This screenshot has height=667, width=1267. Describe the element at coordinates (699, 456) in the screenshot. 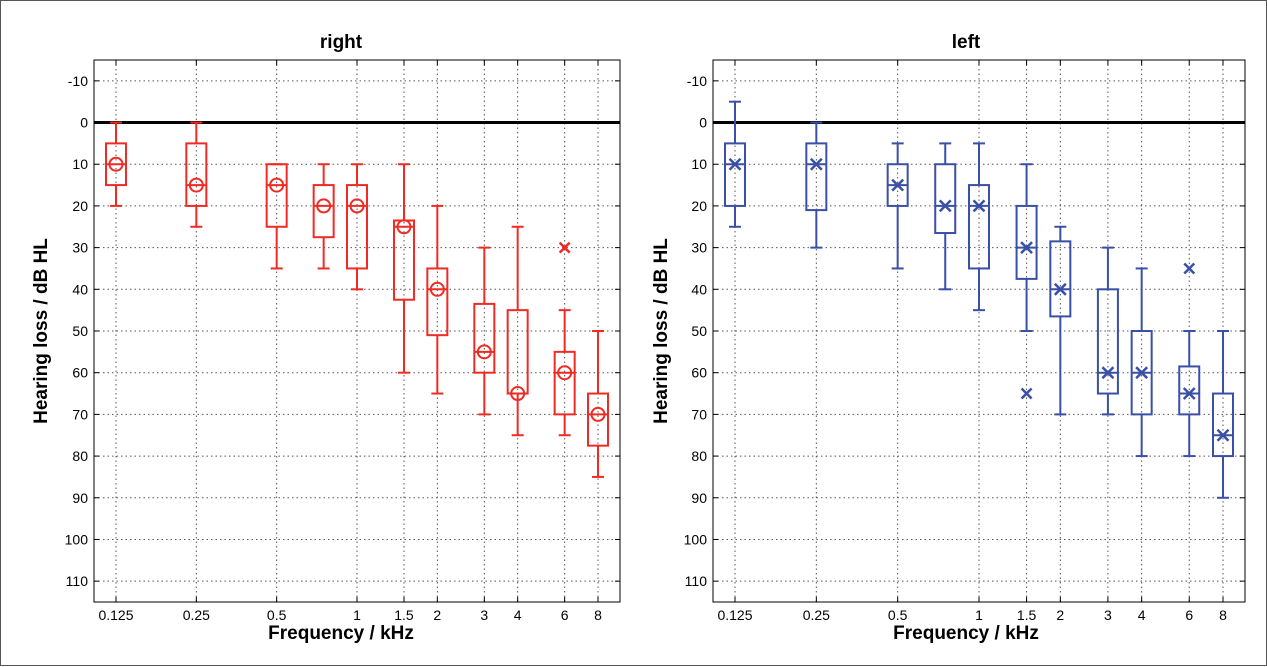

I see `y-tick-label: 80` at that location.